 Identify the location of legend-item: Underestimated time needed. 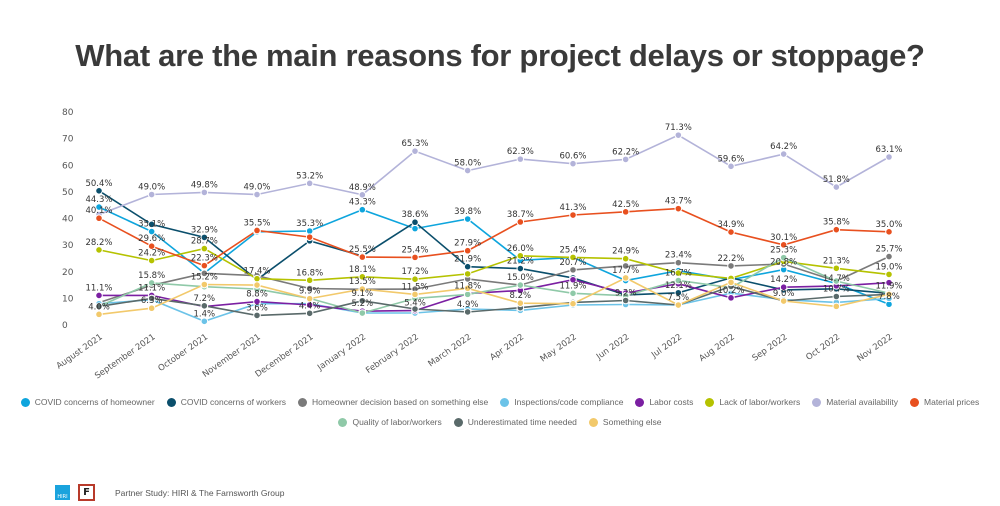
(515, 422).